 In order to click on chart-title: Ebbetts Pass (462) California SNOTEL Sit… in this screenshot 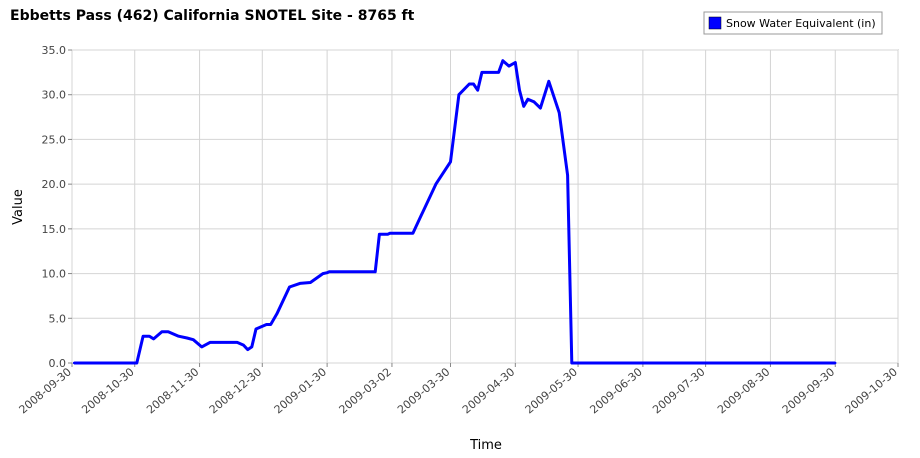, I will do `click(212, 16)`.